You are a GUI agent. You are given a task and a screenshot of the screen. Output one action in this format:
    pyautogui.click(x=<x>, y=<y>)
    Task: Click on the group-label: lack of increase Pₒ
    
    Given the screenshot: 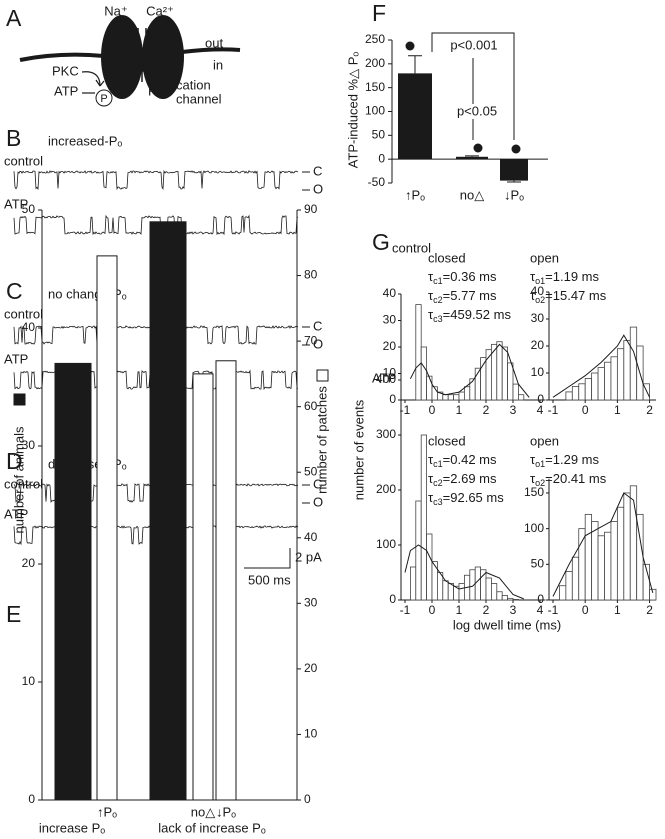 What is the action you would take?
    pyautogui.click(x=212, y=827)
    